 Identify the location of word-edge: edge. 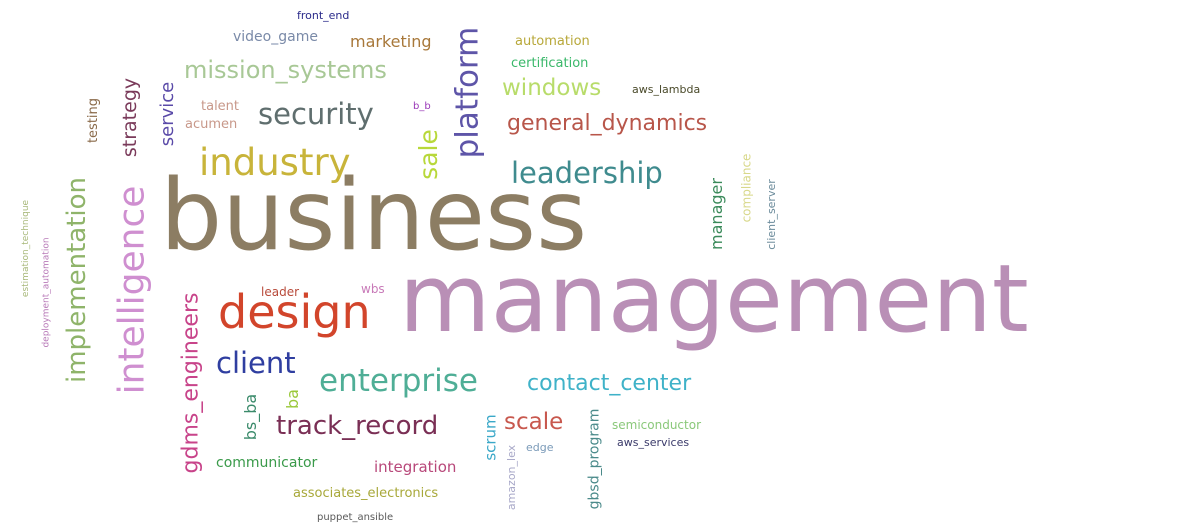
(540, 447).